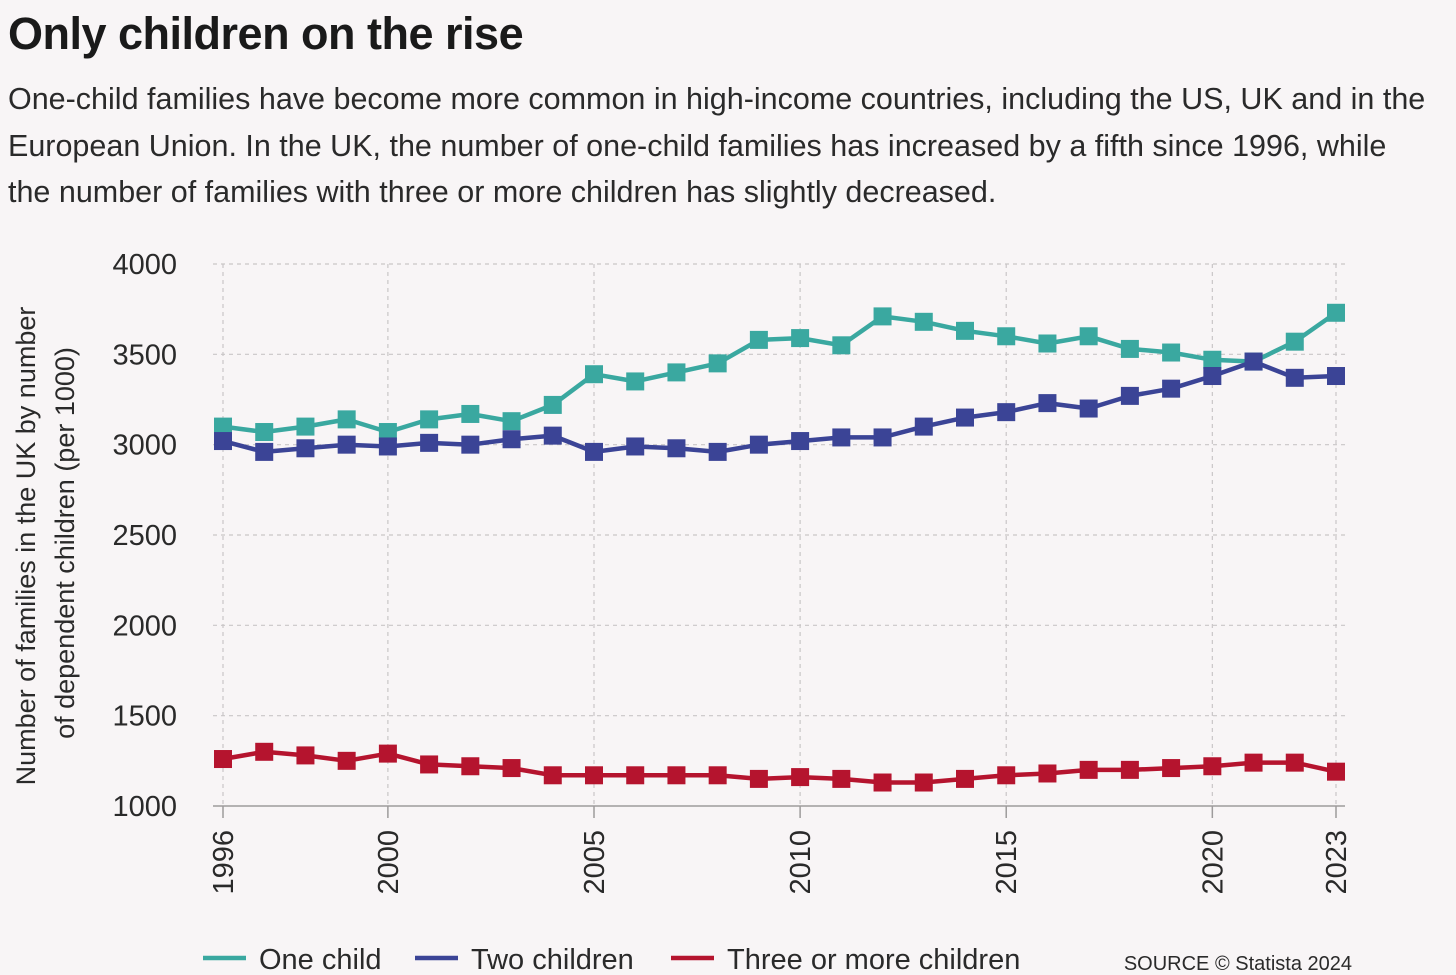  What do you see at coordinates (552, 959) in the screenshot?
I see `legend-label: Two children` at bounding box center [552, 959].